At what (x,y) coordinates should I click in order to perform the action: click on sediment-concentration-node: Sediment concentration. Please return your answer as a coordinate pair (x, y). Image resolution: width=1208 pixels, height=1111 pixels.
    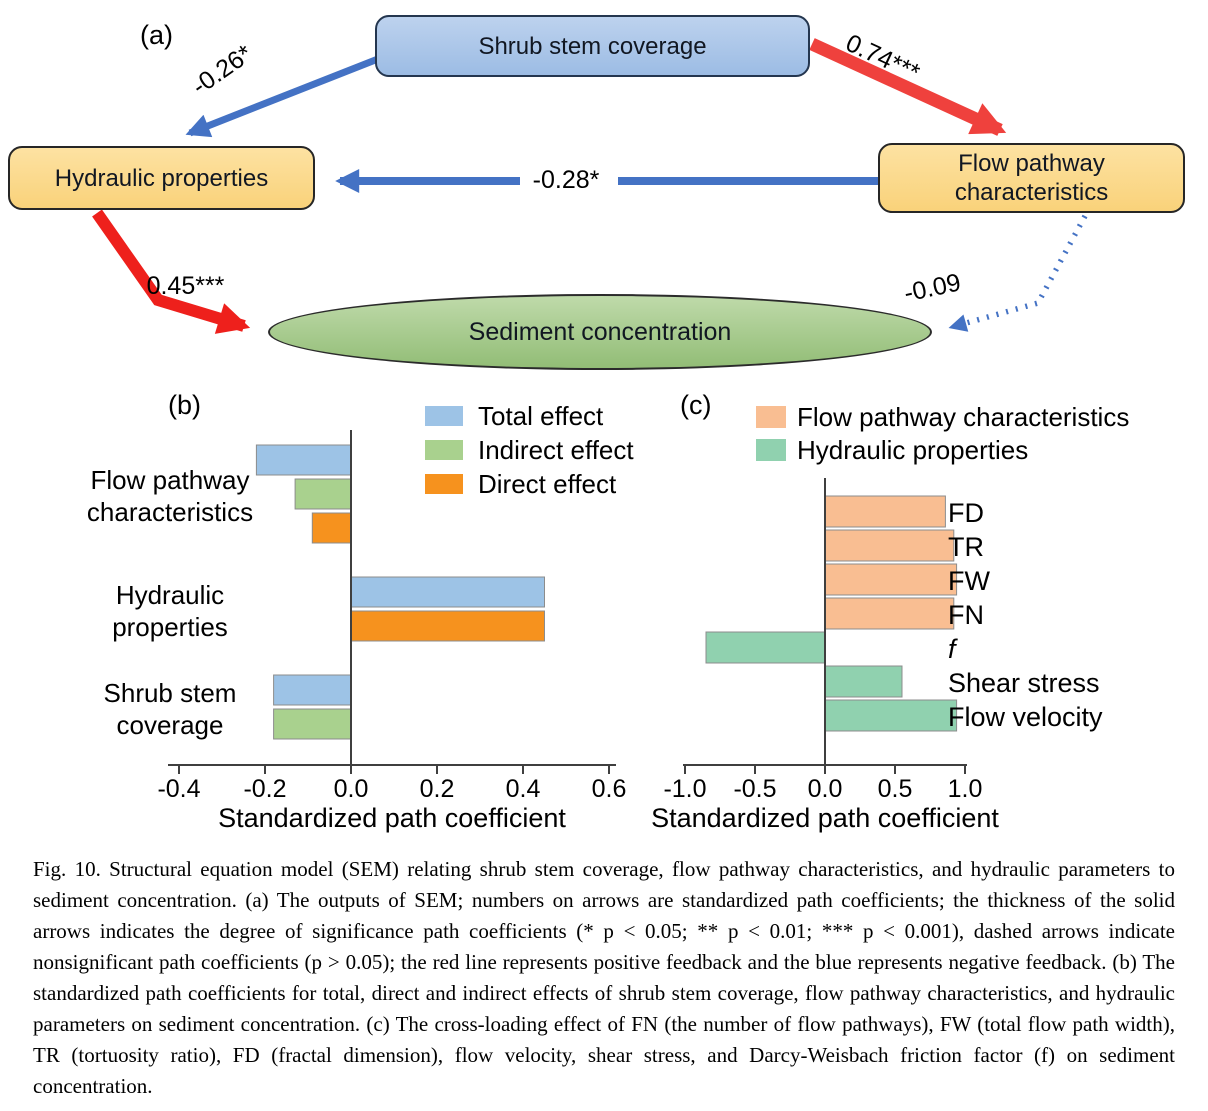
    Looking at the image, I should click on (600, 332).